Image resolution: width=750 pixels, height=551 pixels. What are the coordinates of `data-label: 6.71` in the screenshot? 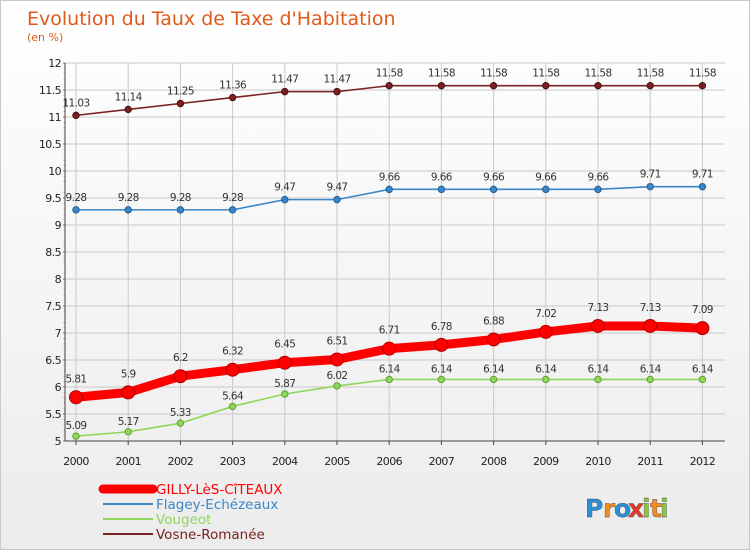 It's located at (389, 331).